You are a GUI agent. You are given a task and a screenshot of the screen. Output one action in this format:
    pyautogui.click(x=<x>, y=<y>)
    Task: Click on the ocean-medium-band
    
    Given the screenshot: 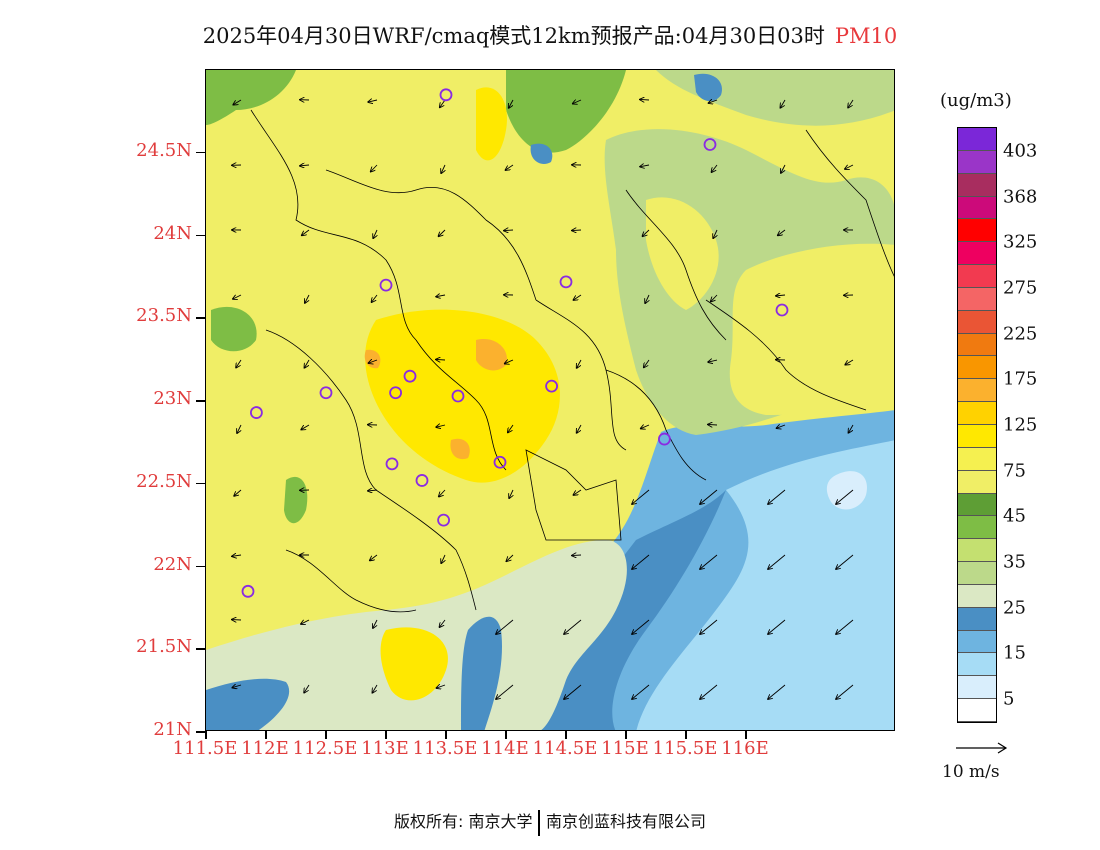 What is the action you would take?
    pyautogui.click(x=631, y=610)
    